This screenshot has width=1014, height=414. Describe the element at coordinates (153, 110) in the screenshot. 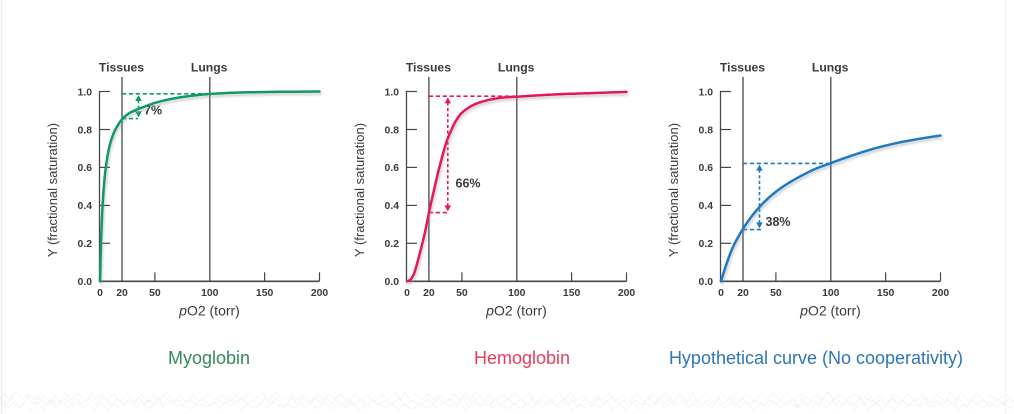

I see `svg-text: 7%` at that location.